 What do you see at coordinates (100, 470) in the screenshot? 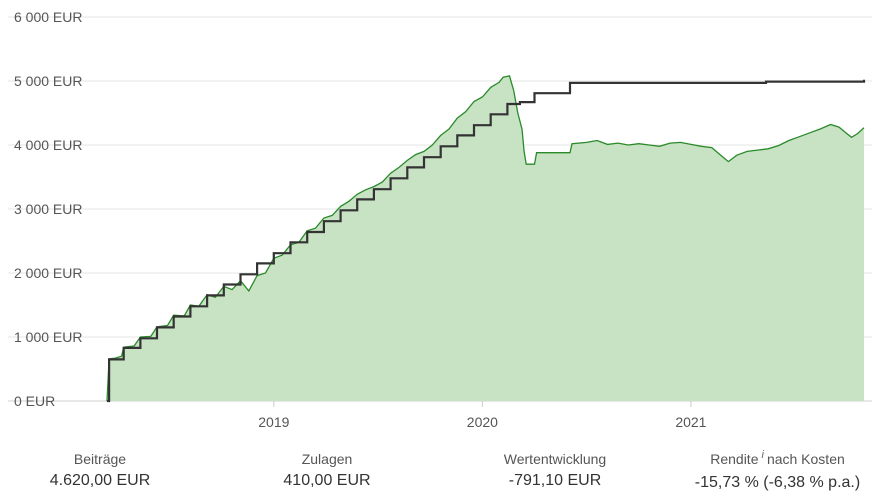
I see `stat-beitraege: Beiträge 4.620,00 EUR` at bounding box center [100, 470].